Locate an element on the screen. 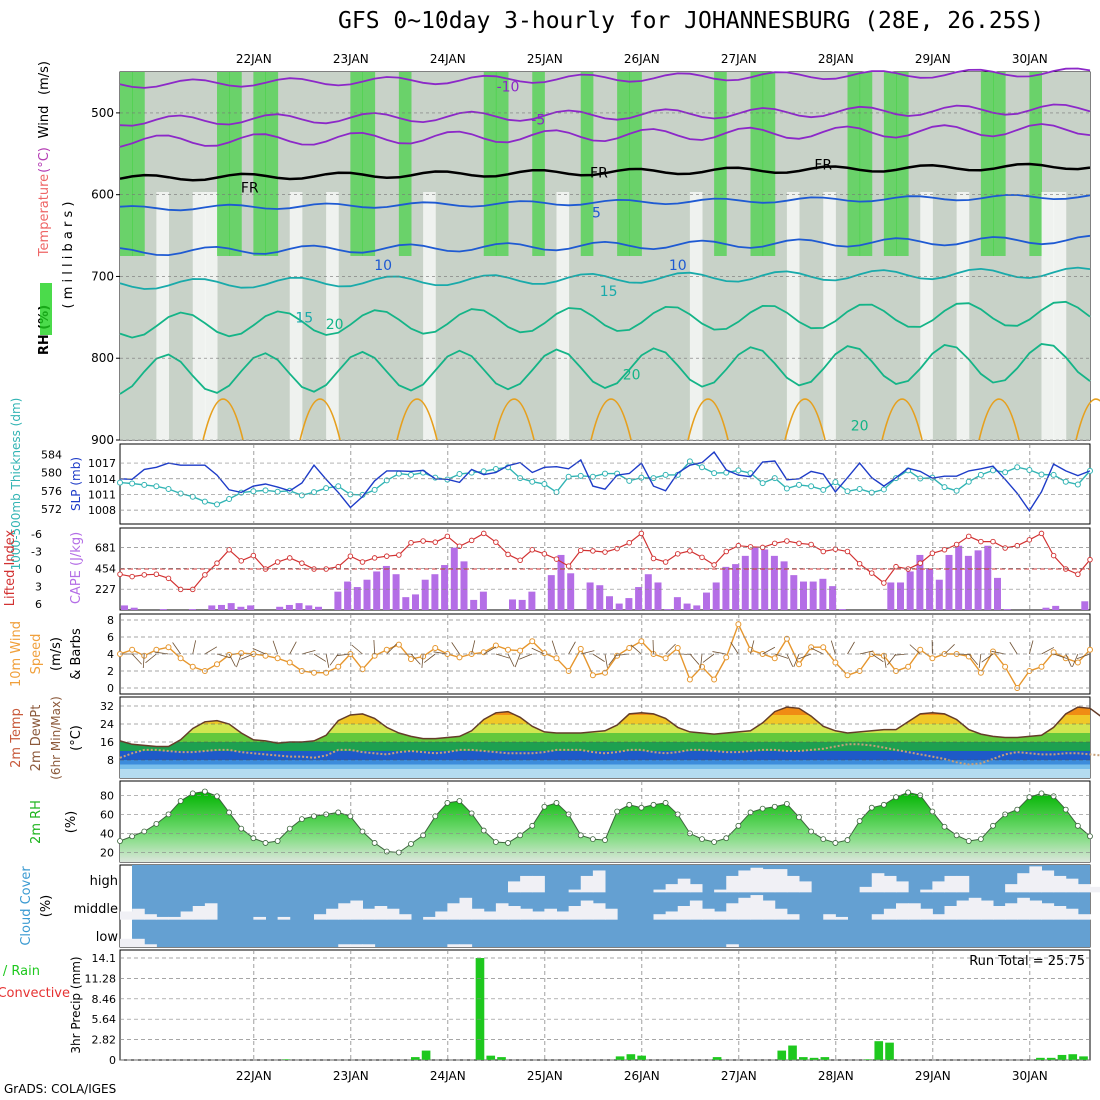  precip-legend-total: Total / Rain is located at coordinates (20, 971).